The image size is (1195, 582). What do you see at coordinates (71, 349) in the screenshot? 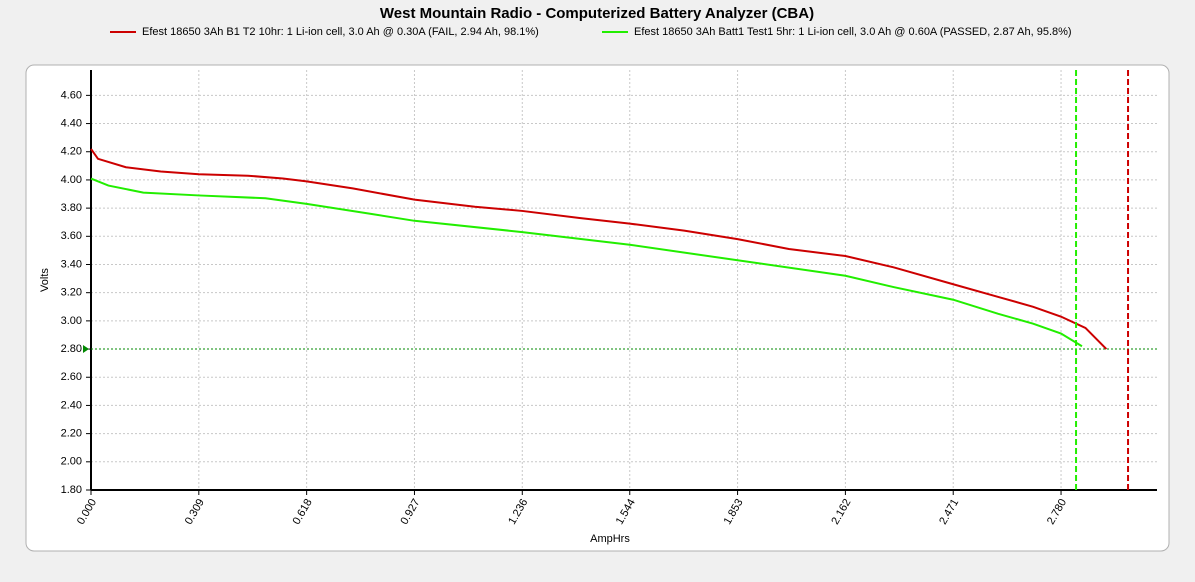
I see `y-tick-label: 2.80` at bounding box center [71, 349].